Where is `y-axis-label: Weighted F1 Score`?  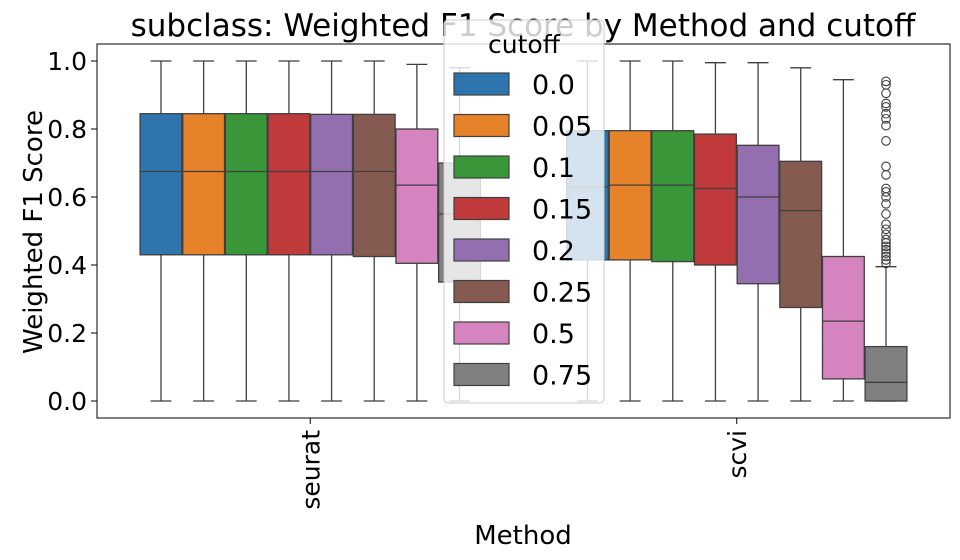 y-axis-label: Weighted F1 Score is located at coordinates (34, 232).